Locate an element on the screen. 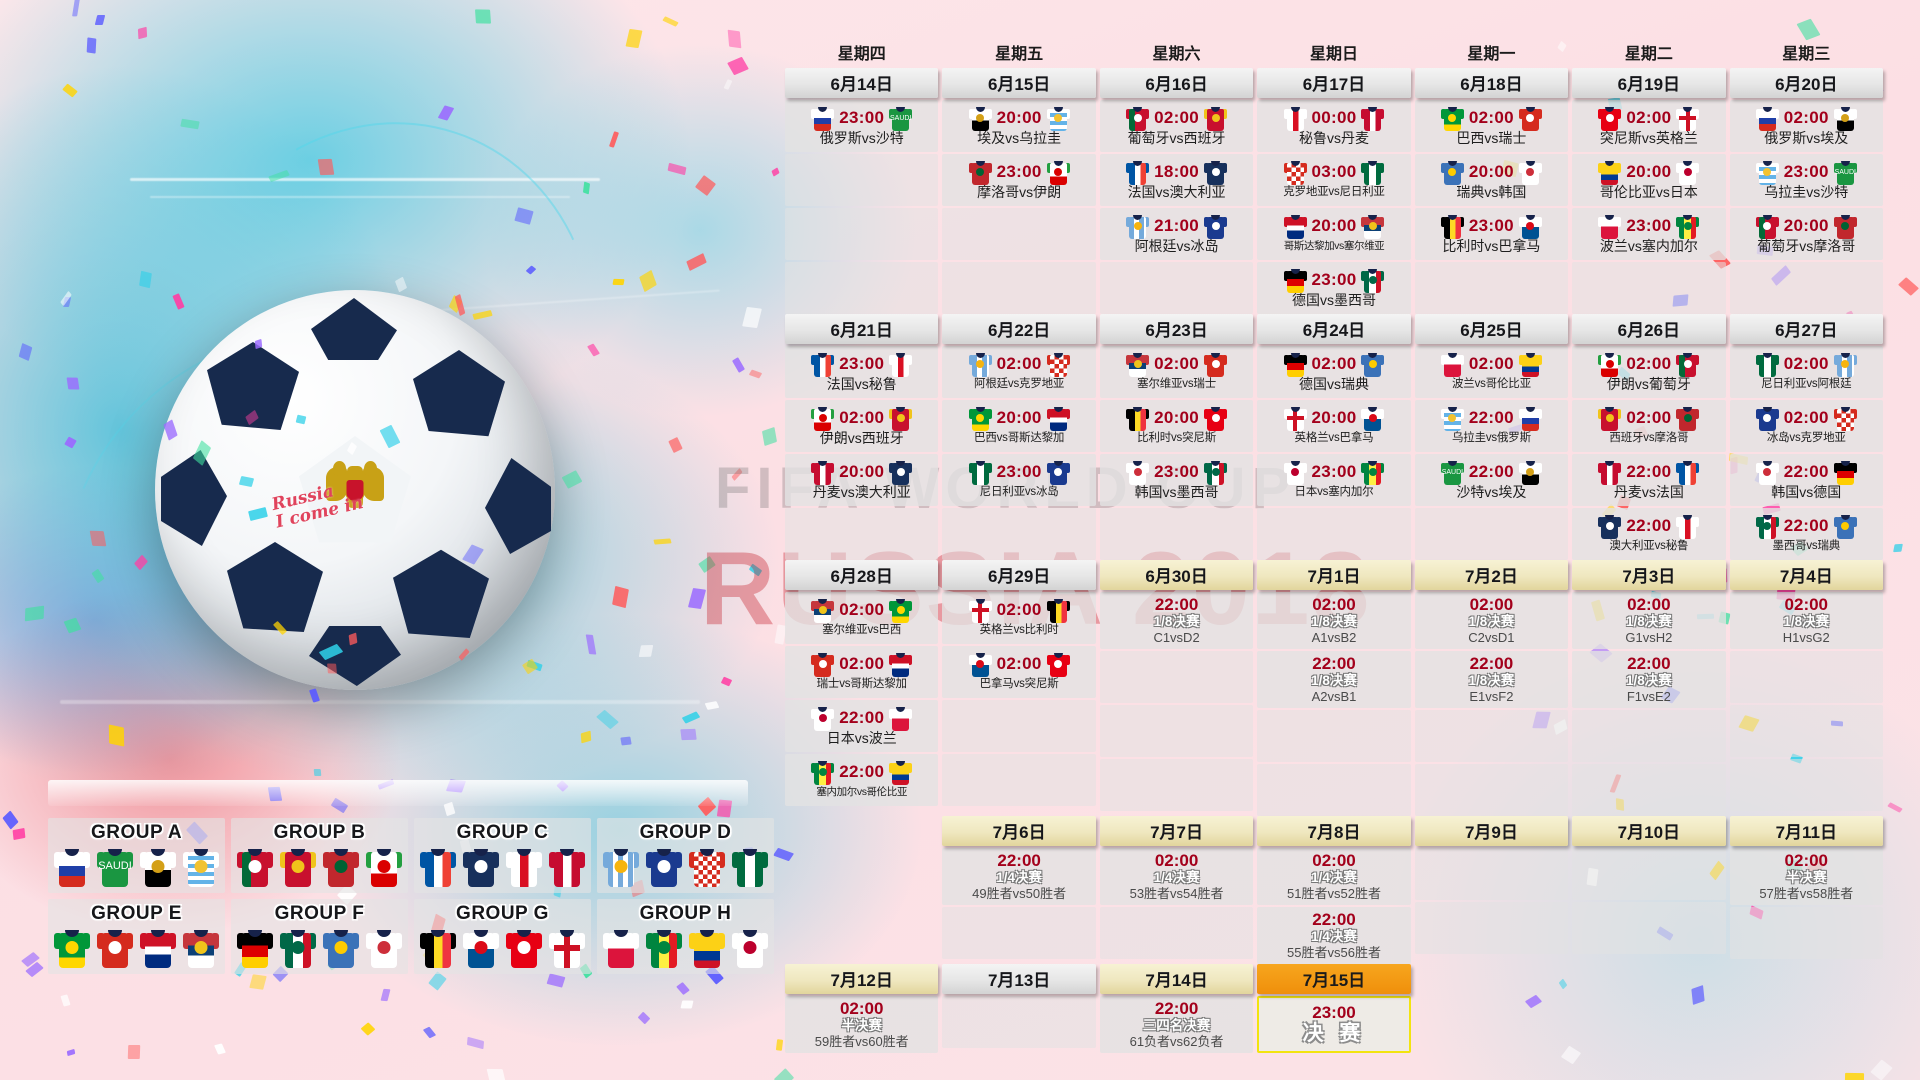 The height and width of the screenshot is (1080, 1920). date-header-6月22日: 6月22日 is located at coordinates (1019, 329).